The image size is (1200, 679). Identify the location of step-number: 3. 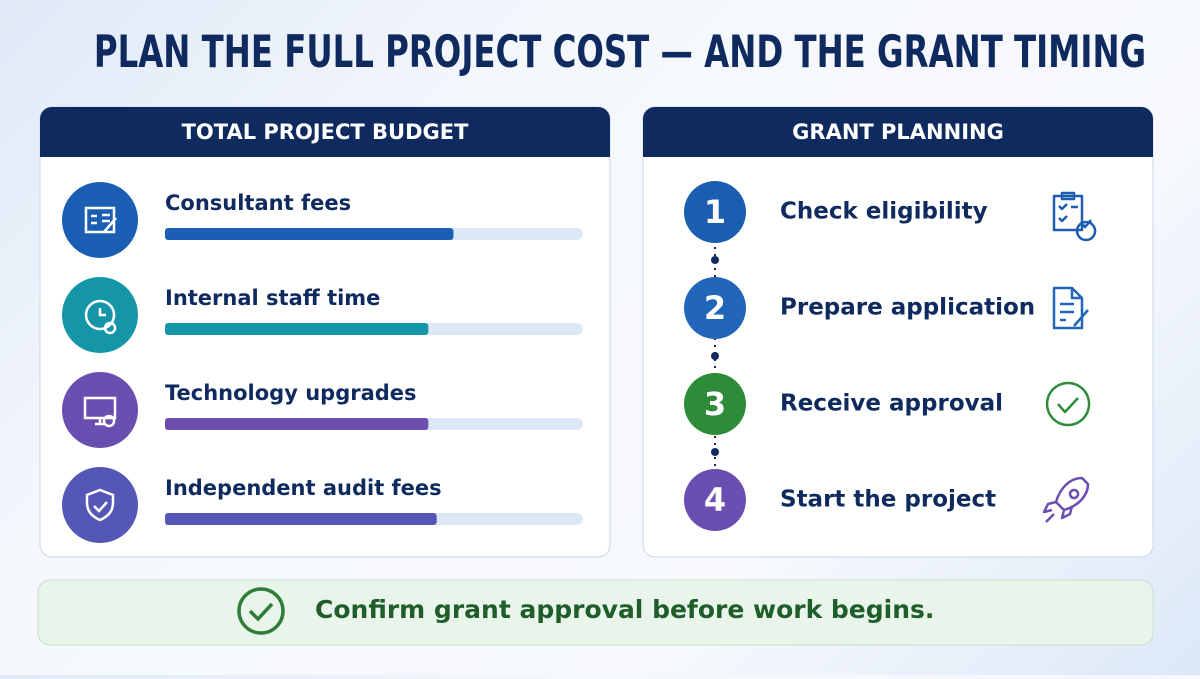
(715, 404).